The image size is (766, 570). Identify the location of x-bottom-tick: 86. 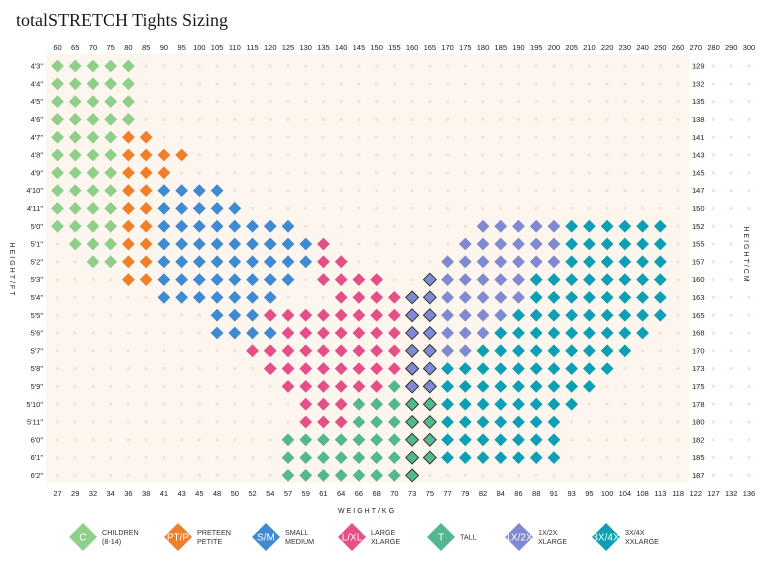
(518, 493).